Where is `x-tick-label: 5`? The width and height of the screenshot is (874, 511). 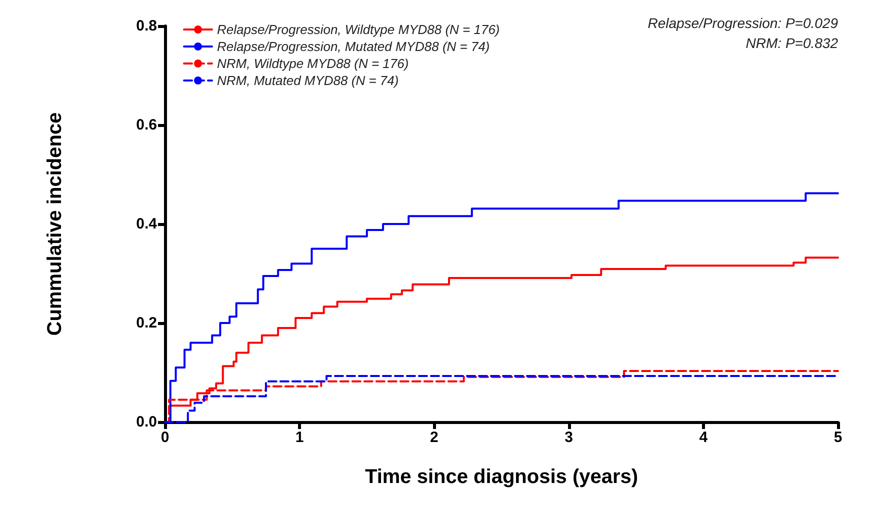
x-tick-label: 5 is located at coordinates (838, 437).